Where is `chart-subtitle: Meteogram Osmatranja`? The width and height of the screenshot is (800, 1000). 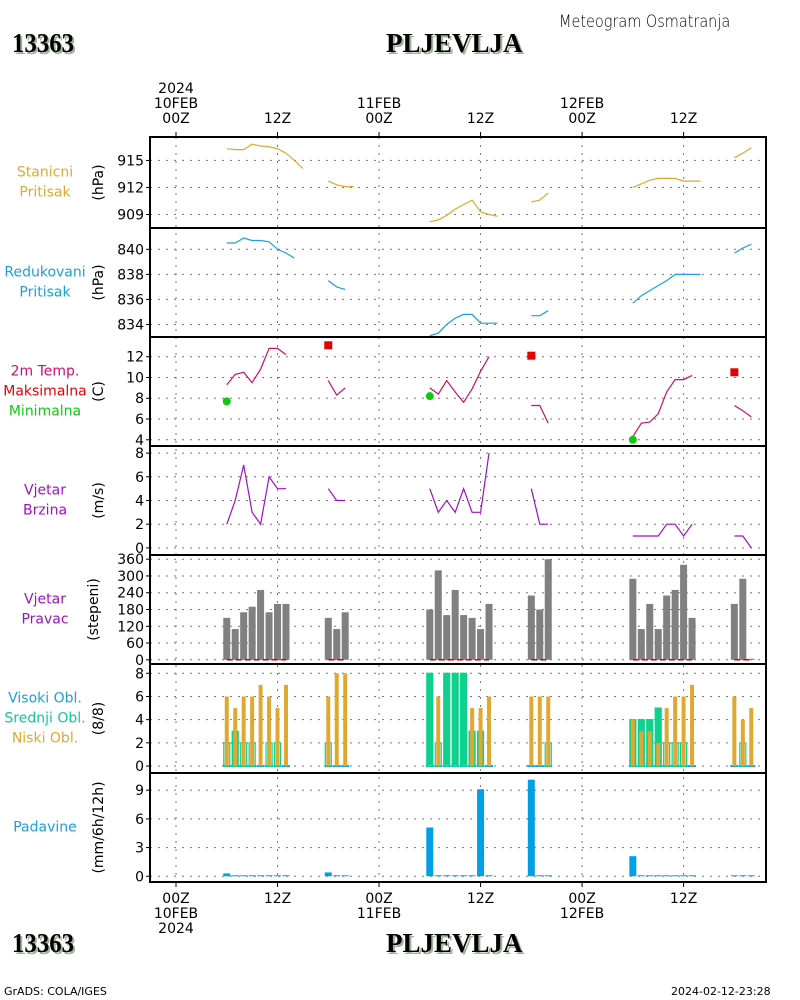
chart-subtitle: Meteogram Osmatranja is located at coordinates (645, 22).